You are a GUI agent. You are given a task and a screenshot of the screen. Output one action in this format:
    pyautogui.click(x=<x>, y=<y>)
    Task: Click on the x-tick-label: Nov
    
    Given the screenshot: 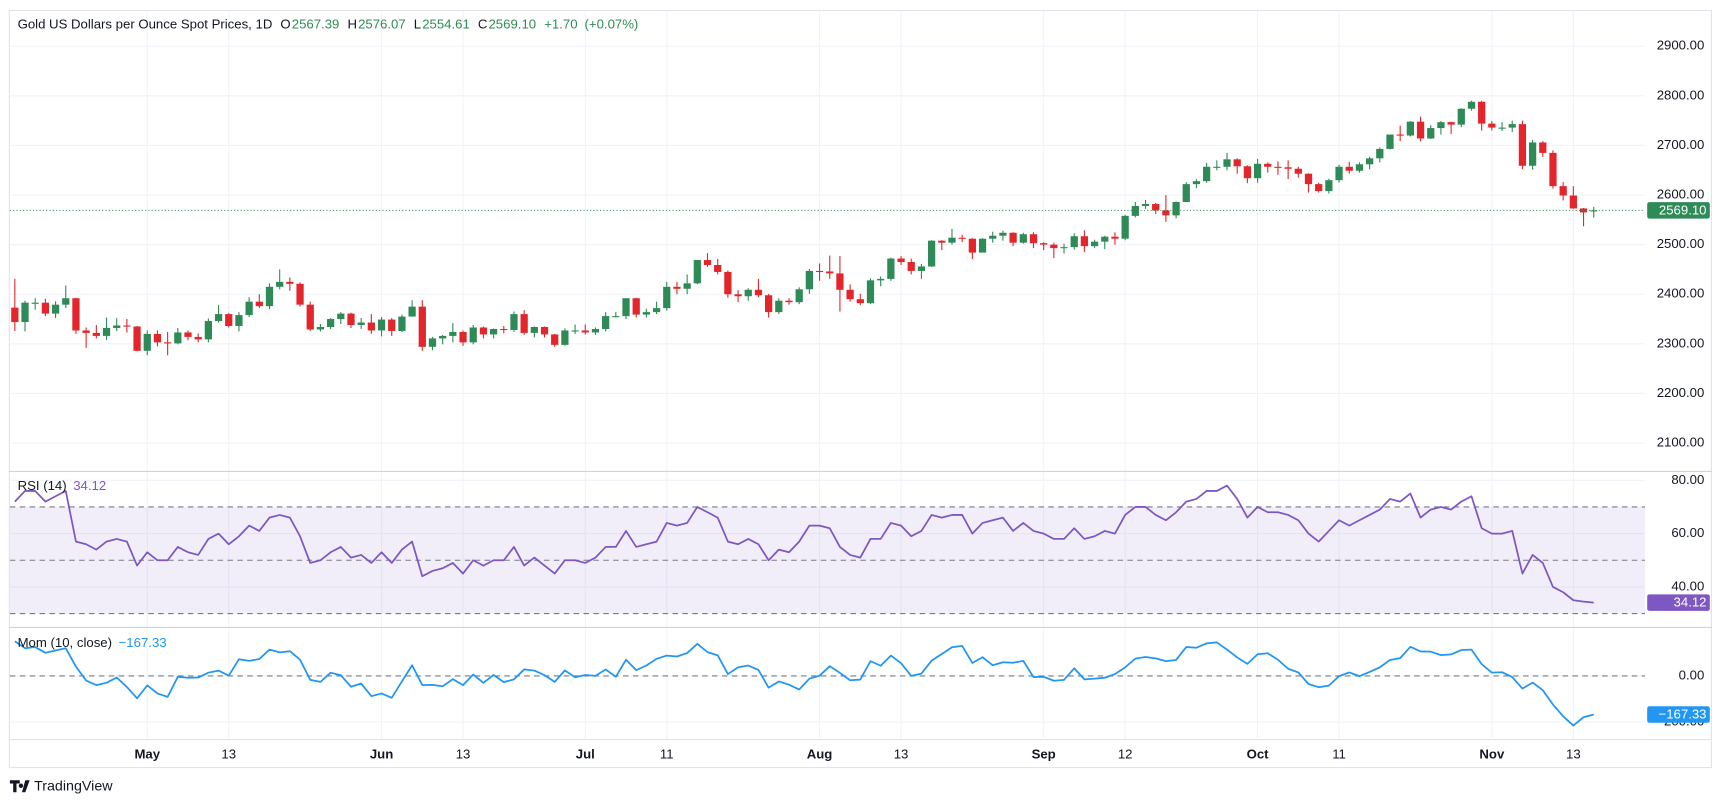 What is the action you would take?
    pyautogui.click(x=1492, y=753)
    